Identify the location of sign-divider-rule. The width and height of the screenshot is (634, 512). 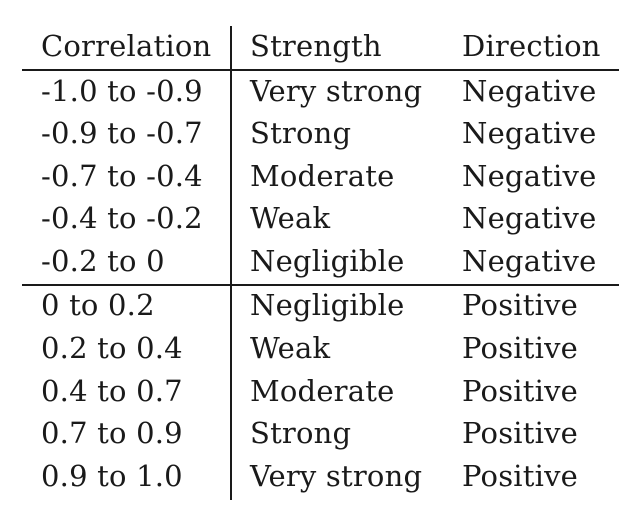
(320, 285).